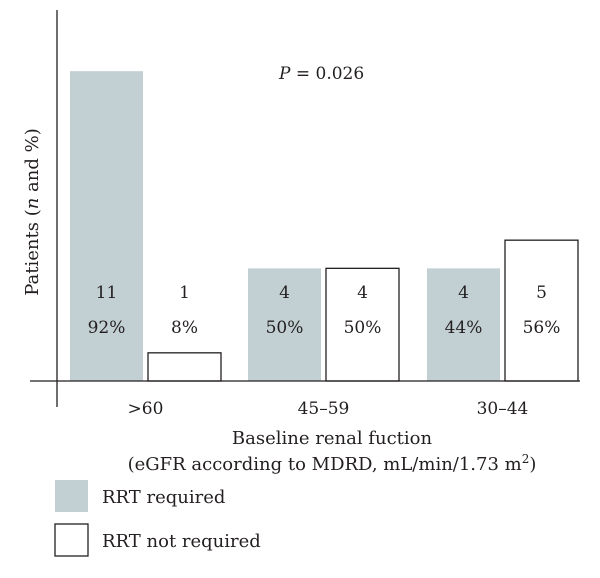 The width and height of the screenshot is (600, 578). I want to click on legend-swatch-rrt-required, so click(71, 496).